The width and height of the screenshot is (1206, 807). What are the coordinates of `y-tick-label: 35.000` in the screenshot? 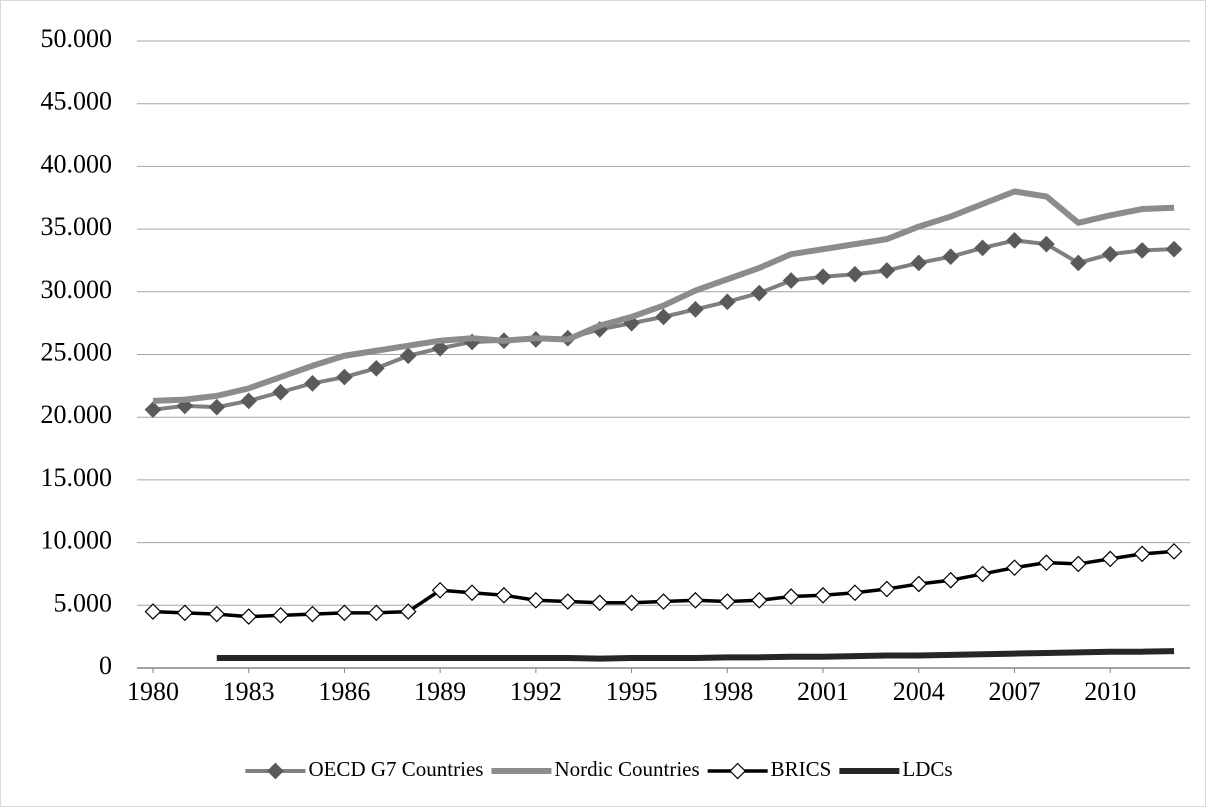 It's located at (77, 226).